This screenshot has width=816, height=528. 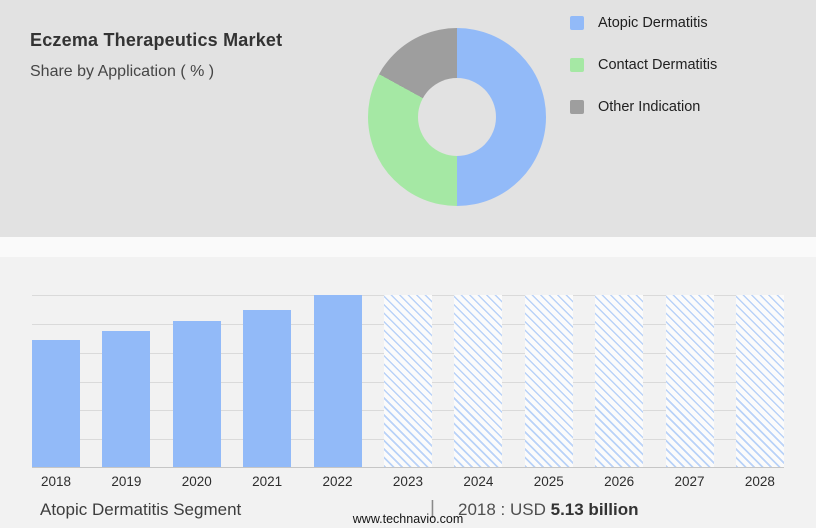 What do you see at coordinates (619, 481) in the screenshot?
I see `x-tick-2026: 2026` at bounding box center [619, 481].